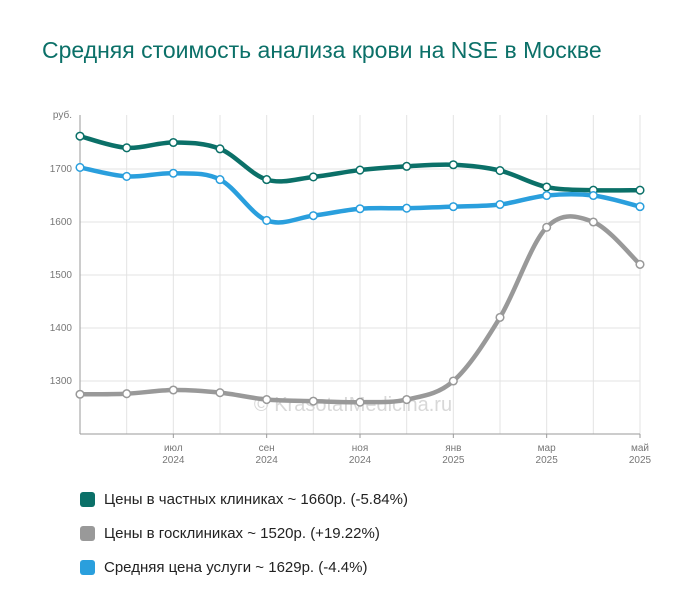 The width and height of the screenshot is (700, 612). I want to click on y-unit-label: руб., so click(62, 115).